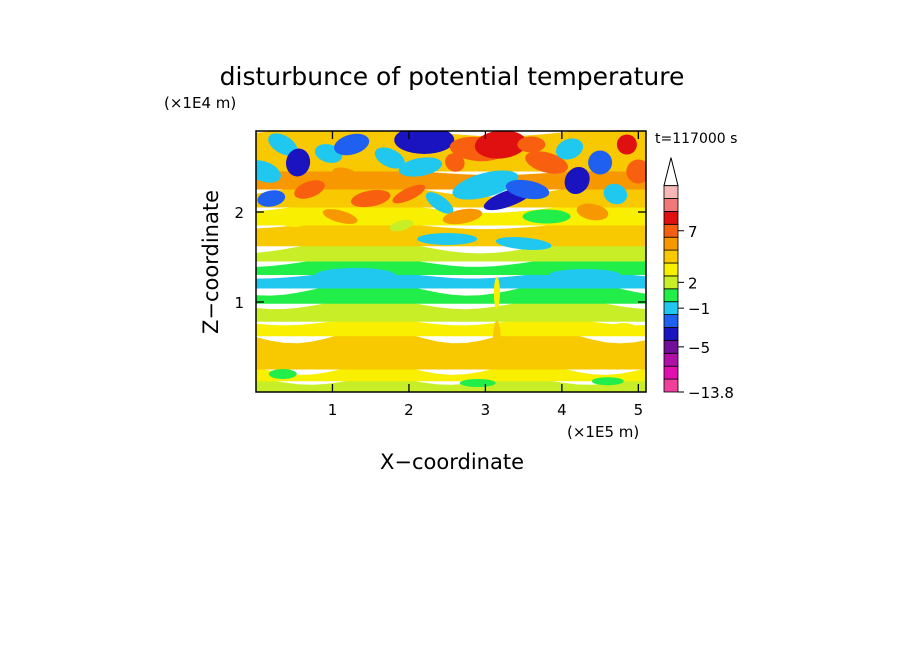  Describe the element at coordinates (239, 303) in the screenshot. I see `y-tick-label-0: 1` at that location.